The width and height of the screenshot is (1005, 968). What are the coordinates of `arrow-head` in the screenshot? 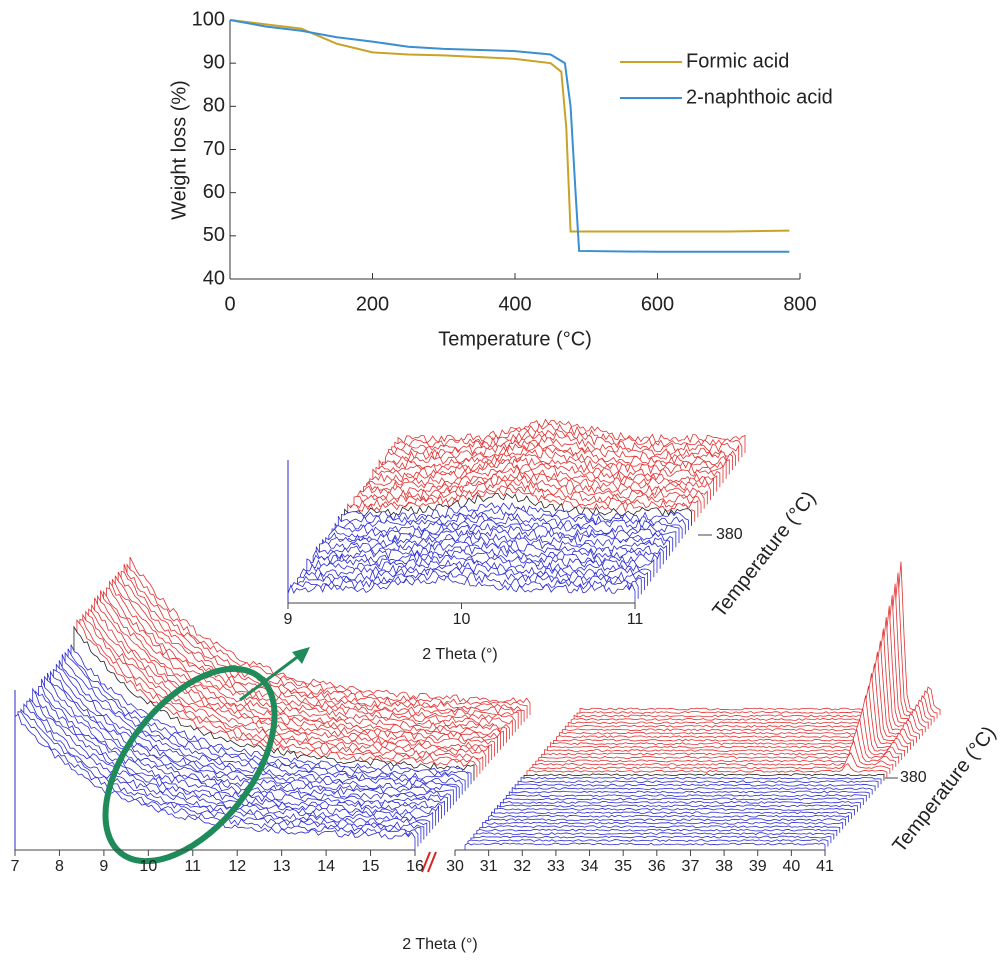 It's located at (301, 655).